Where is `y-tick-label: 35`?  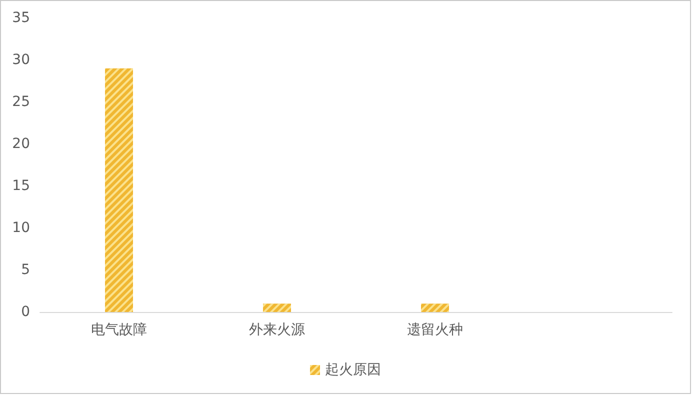 y-tick-label: 35 is located at coordinates (21, 18).